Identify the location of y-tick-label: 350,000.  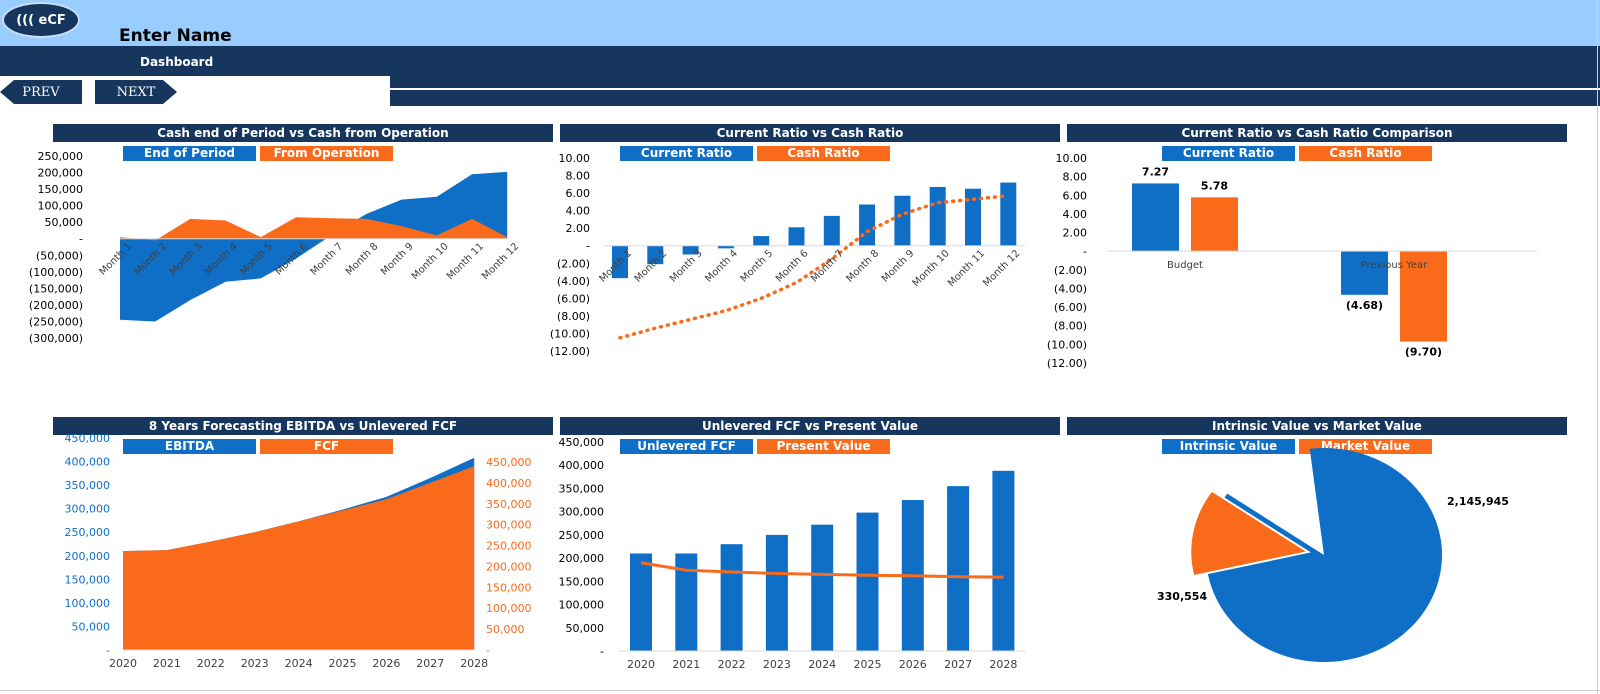
(88, 485).